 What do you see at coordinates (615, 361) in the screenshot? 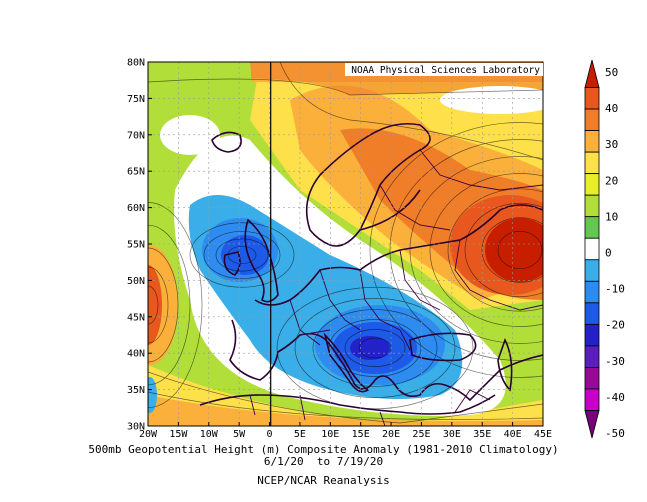
I see `colorbar-label: -30` at bounding box center [615, 361].